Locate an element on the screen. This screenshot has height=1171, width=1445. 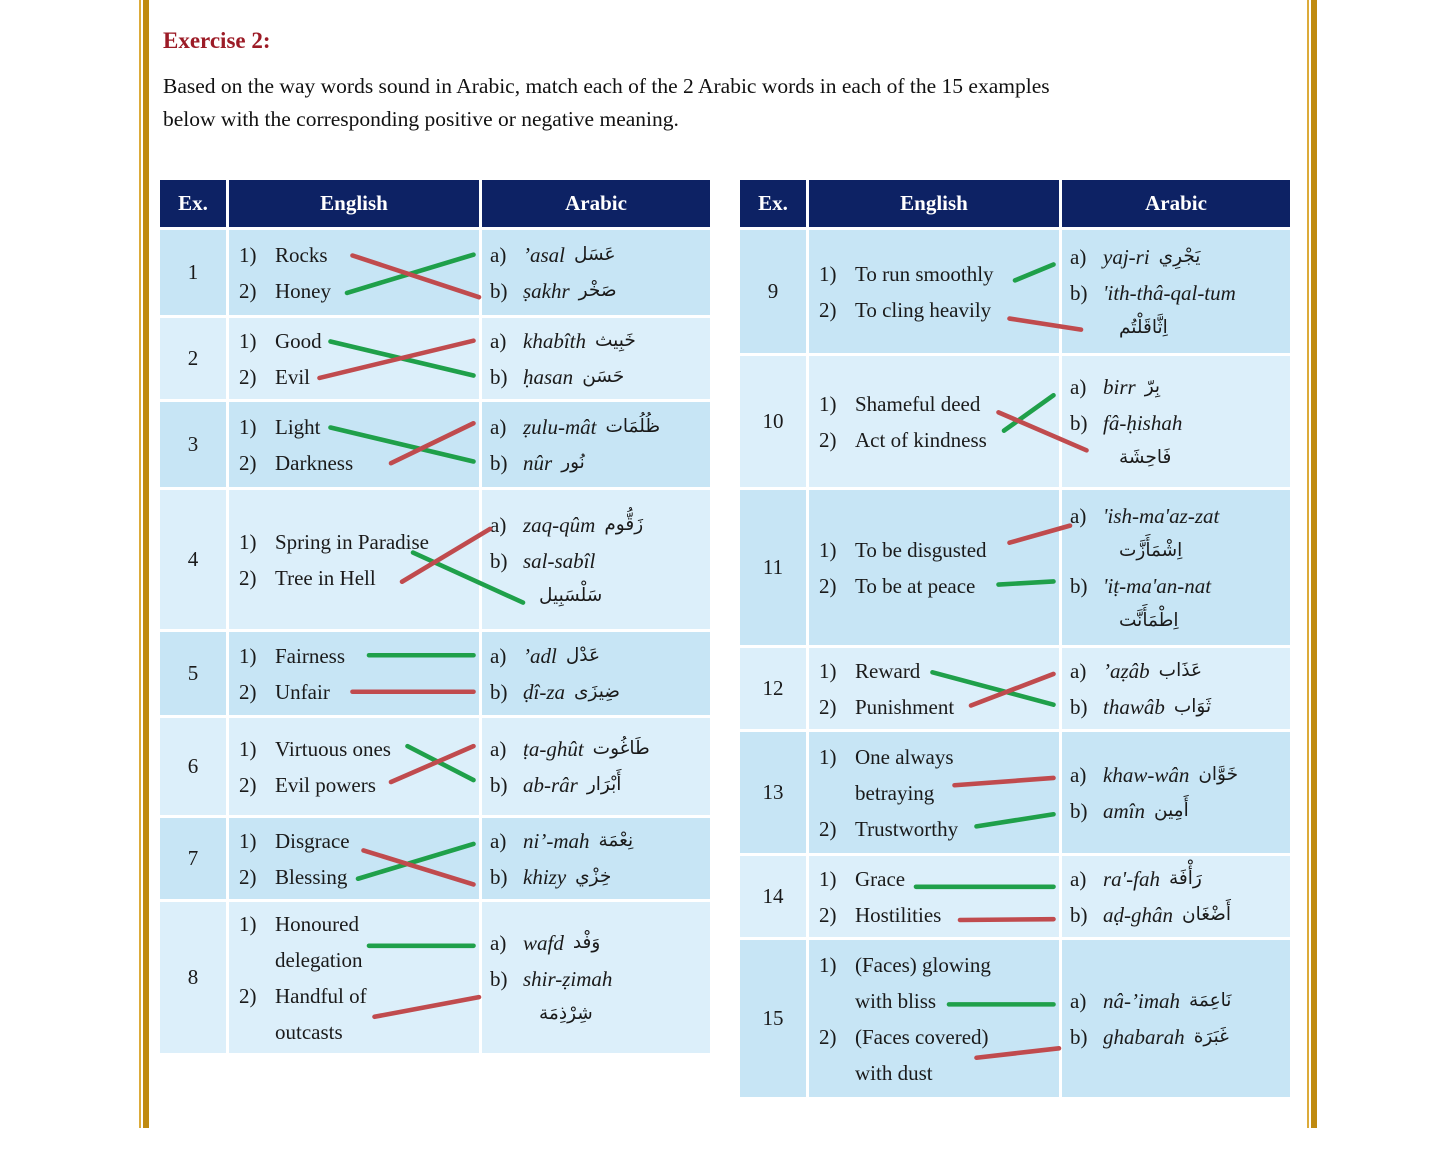
english-item: 1) Reward is located at coordinates (939, 671).